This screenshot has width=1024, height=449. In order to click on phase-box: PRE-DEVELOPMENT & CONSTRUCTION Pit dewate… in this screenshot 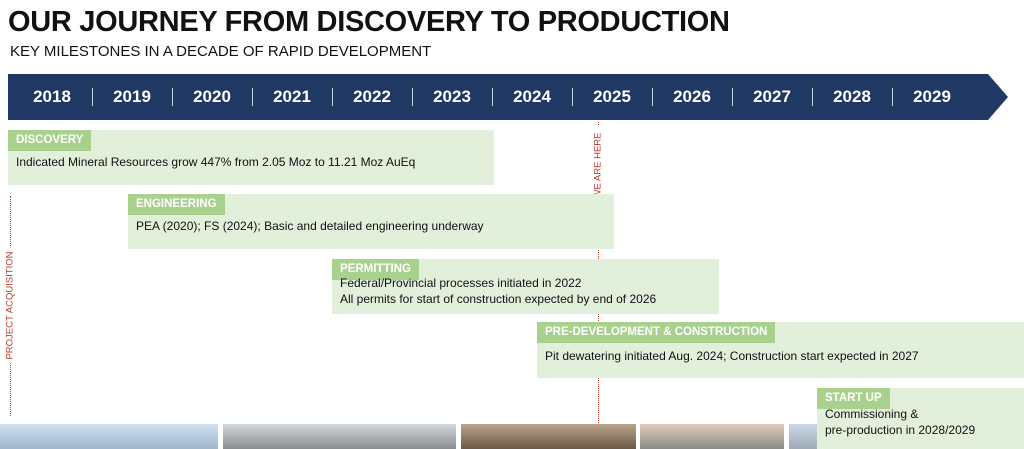, I will do `click(780, 350)`.